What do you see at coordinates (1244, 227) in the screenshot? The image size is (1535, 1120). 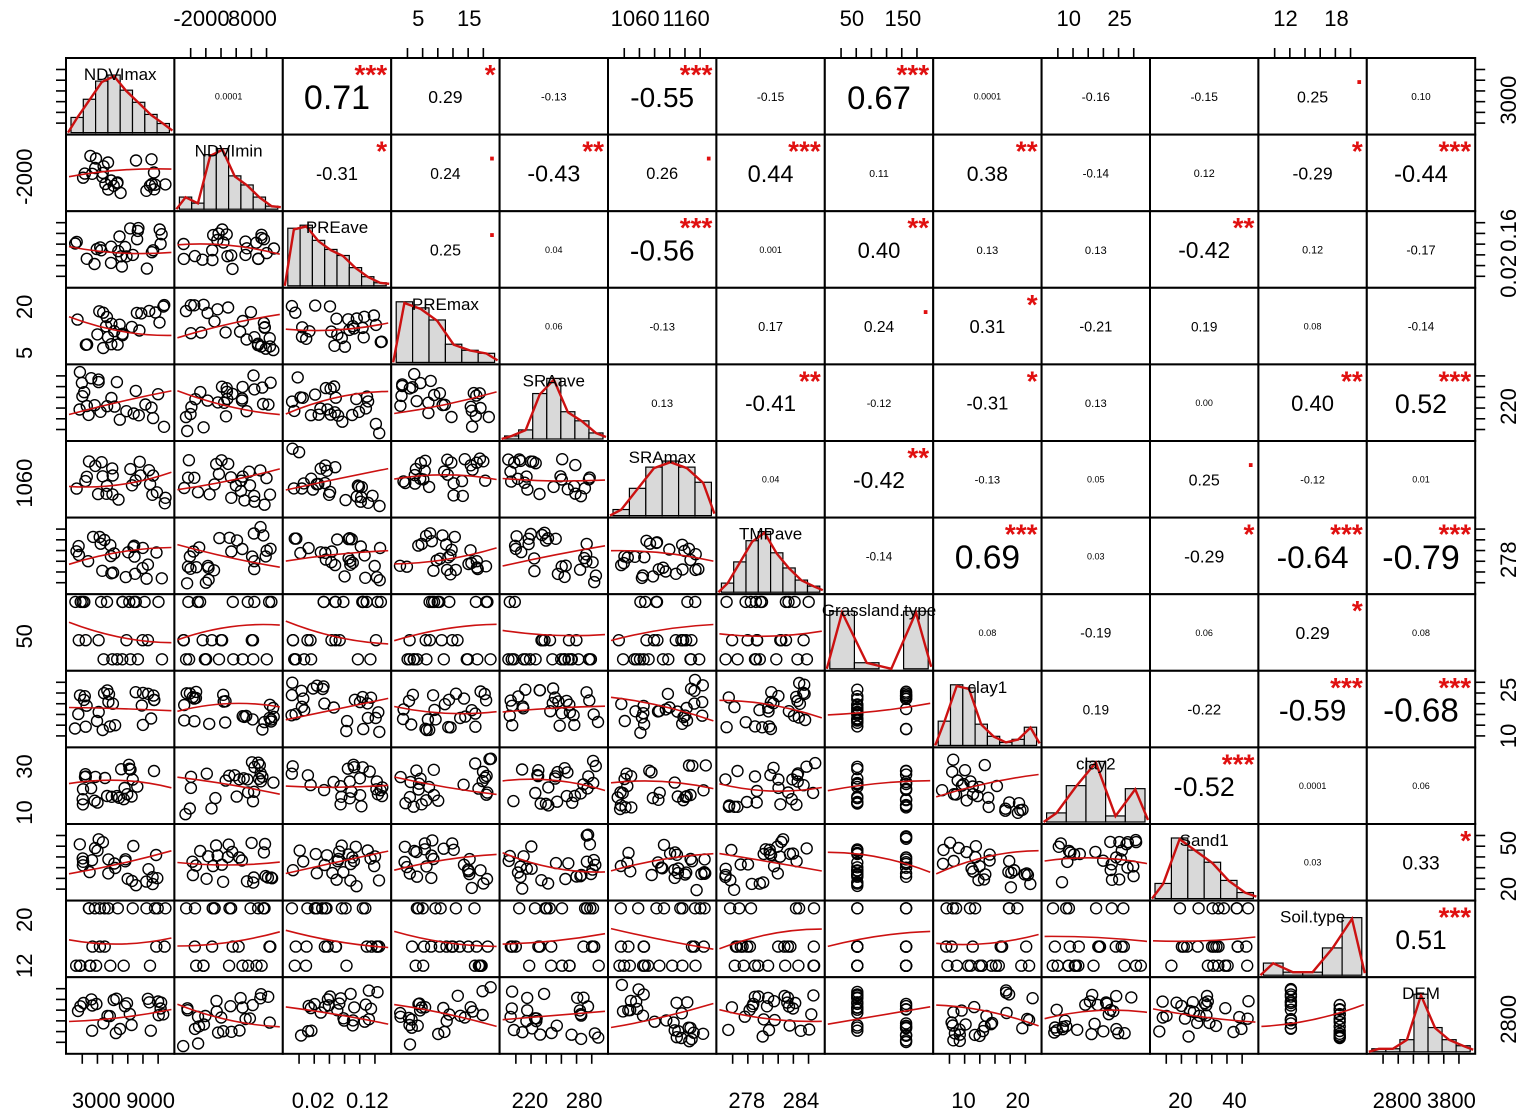 I see `significance-stars: **` at bounding box center [1244, 227].